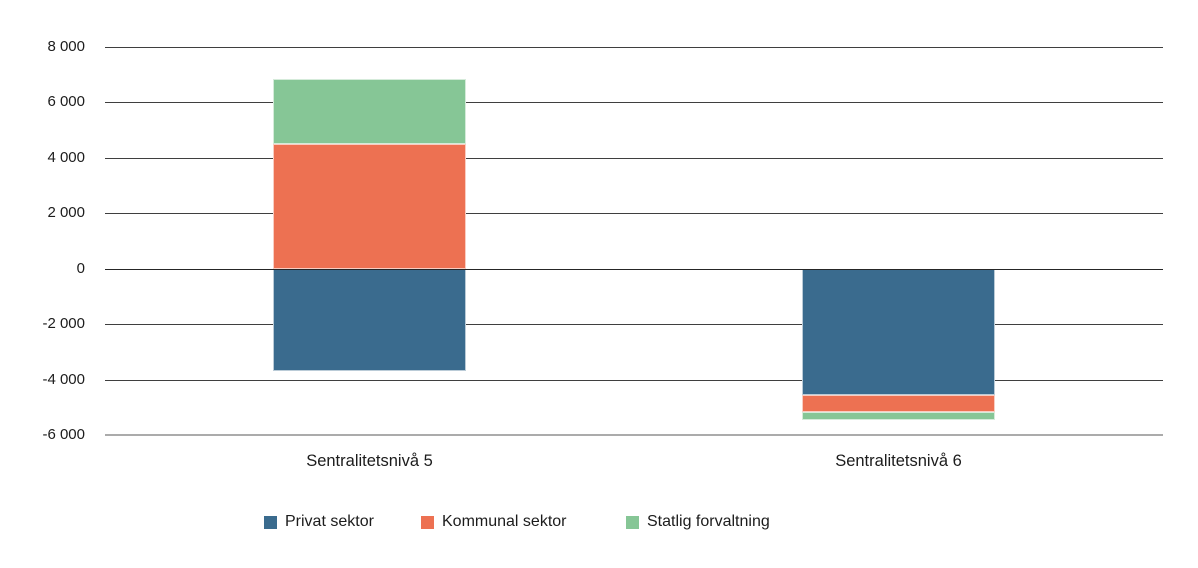  I want to click on legend-item-privat-sektor: Privat sektor, so click(319, 522).